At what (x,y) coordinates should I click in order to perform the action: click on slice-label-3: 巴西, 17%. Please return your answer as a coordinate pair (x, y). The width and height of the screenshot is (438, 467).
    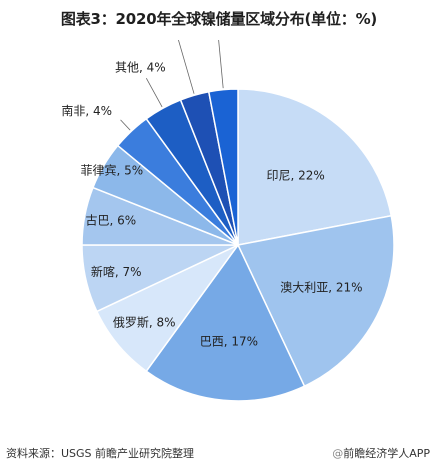
    Looking at the image, I should click on (229, 341).